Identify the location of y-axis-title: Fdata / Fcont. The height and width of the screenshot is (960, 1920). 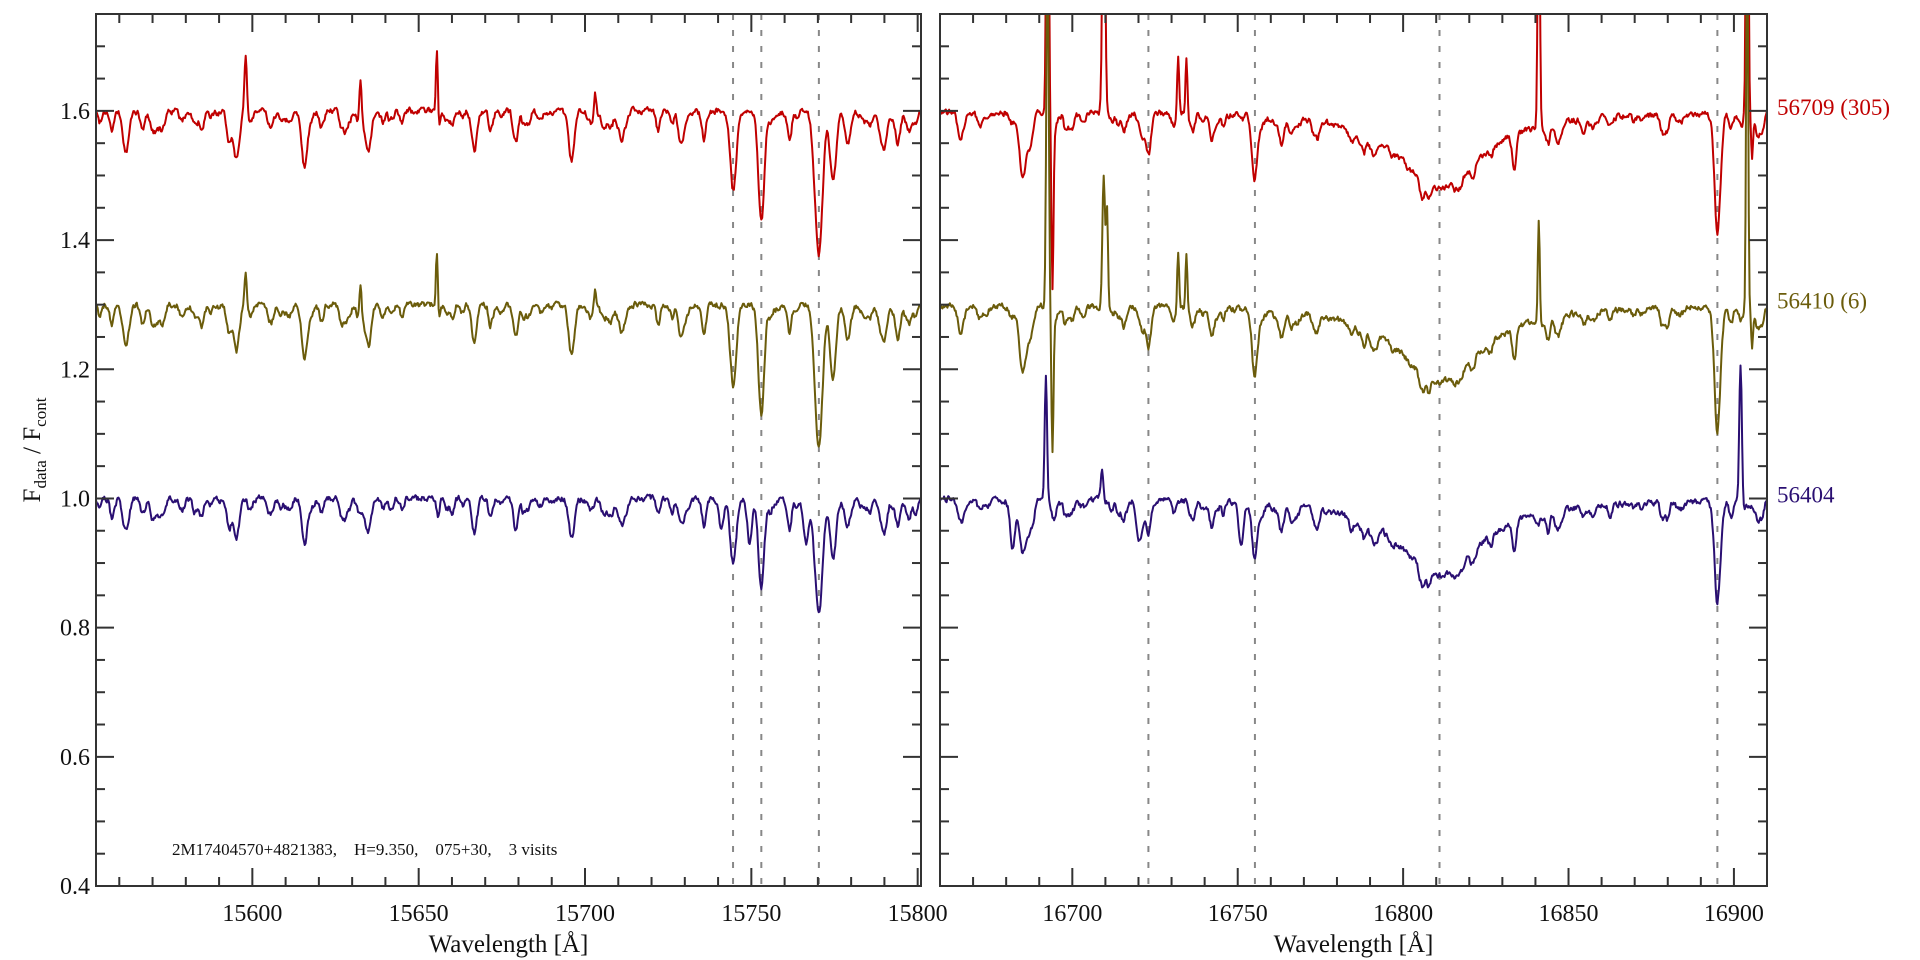
(34, 449).